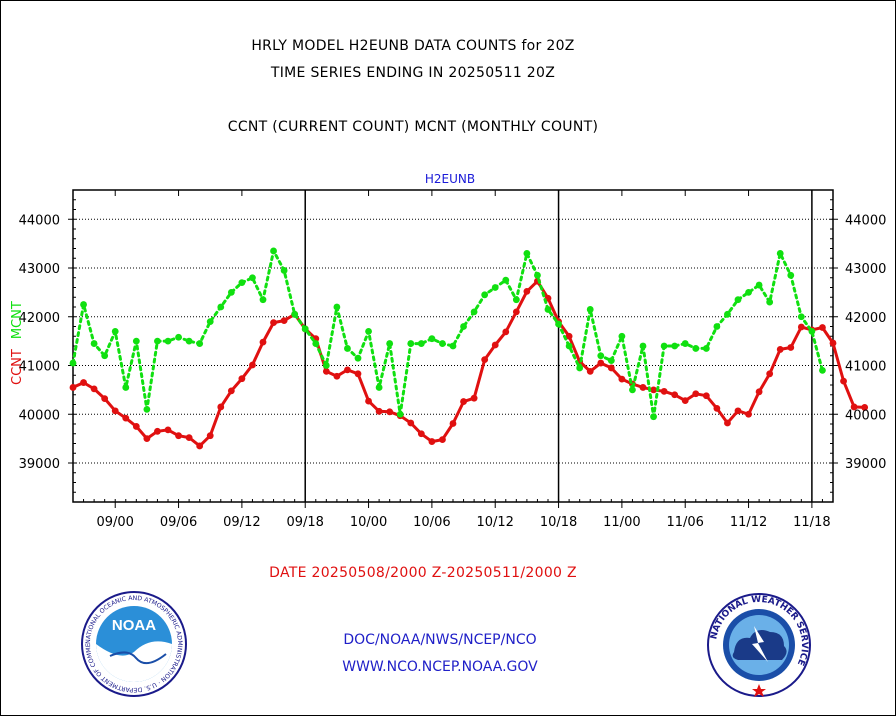 Image resolution: width=896 pixels, height=716 pixels. What do you see at coordinates (134, 625) in the screenshot?
I see `noaa-wordmark: NOAA` at bounding box center [134, 625].